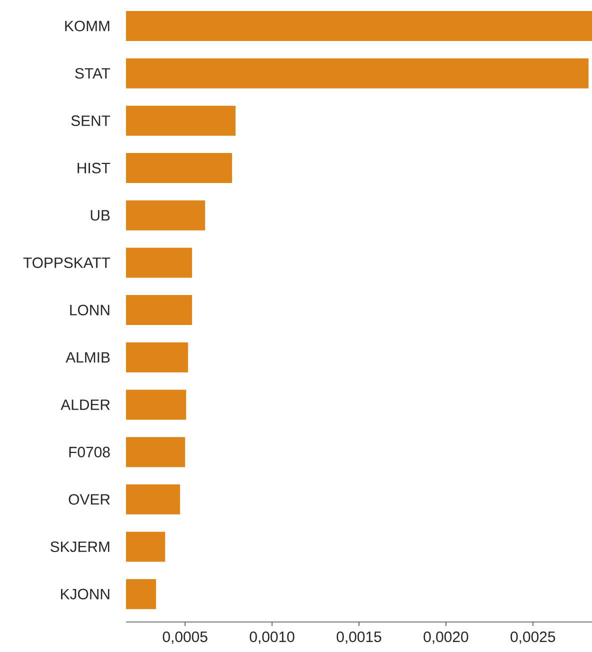  What do you see at coordinates (89, 499) in the screenshot?
I see `y-tick-label: OVER` at bounding box center [89, 499].